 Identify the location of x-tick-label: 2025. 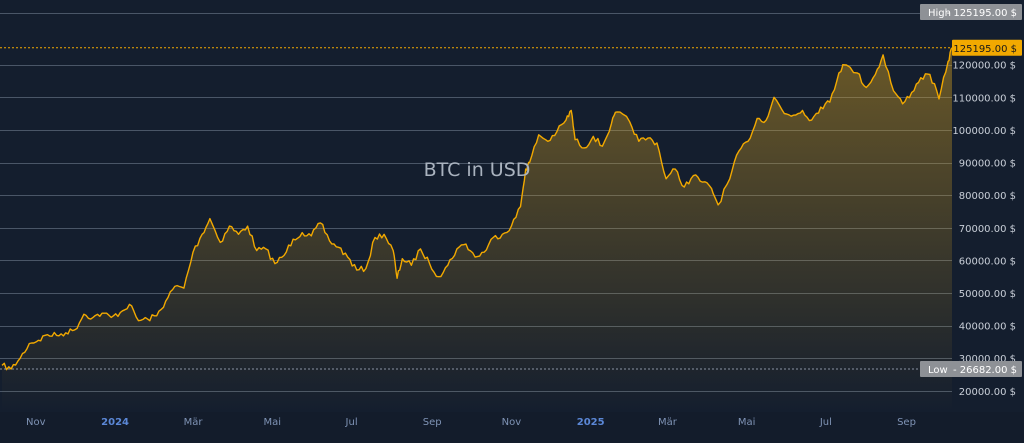
(591, 422).